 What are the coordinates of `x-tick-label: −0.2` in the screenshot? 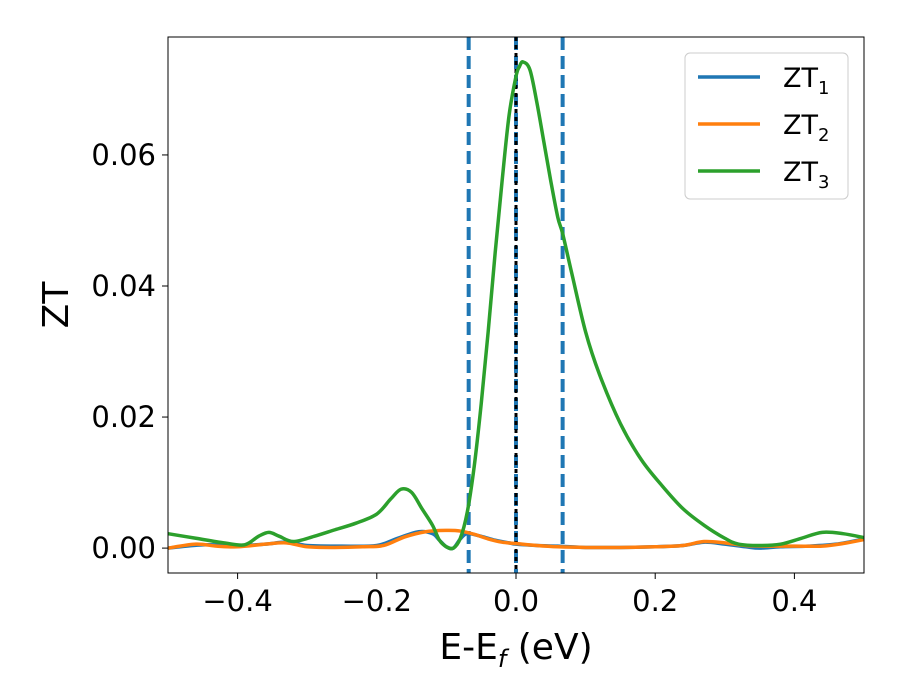 It's located at (377, 601).